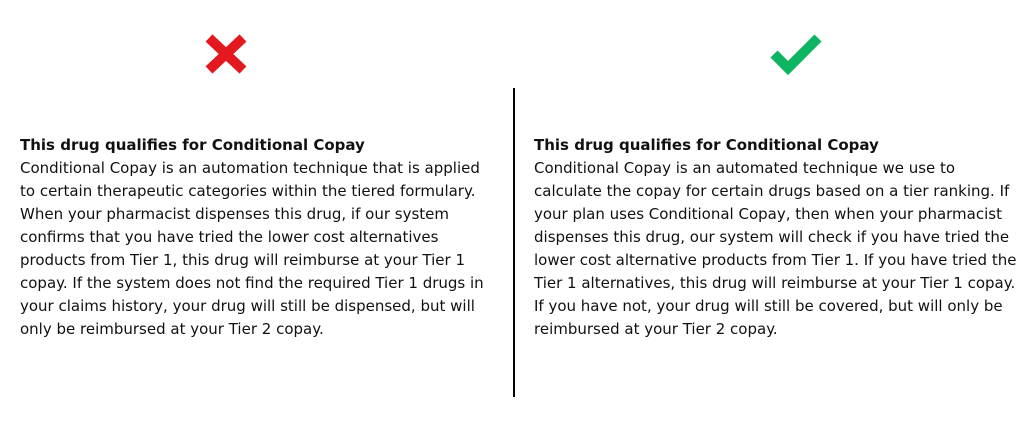  Describe the element at coordinates (796, 54) in the screenshot. I see `checkmark-icon` at that location.